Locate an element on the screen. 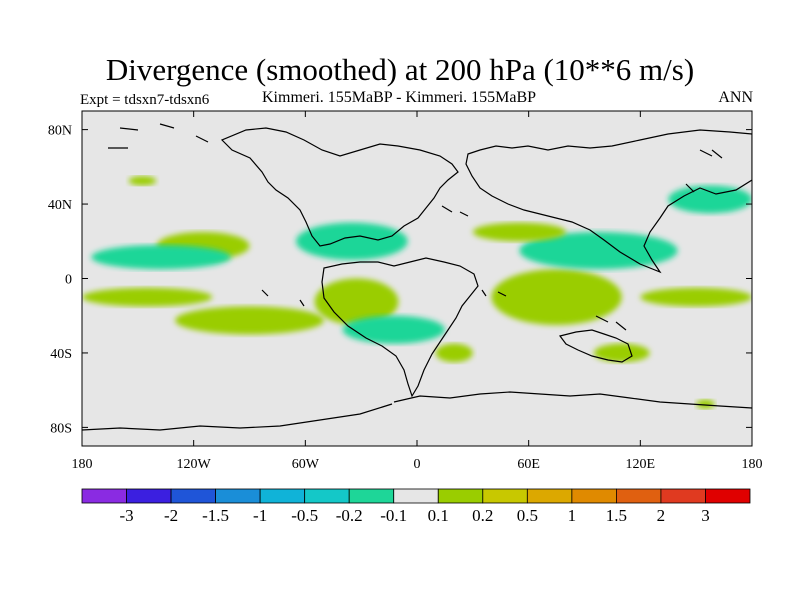 Image resolution: width=800 pixels, height=600 pixels. region-15-level-0.2 is located at coordinates (705, 404).